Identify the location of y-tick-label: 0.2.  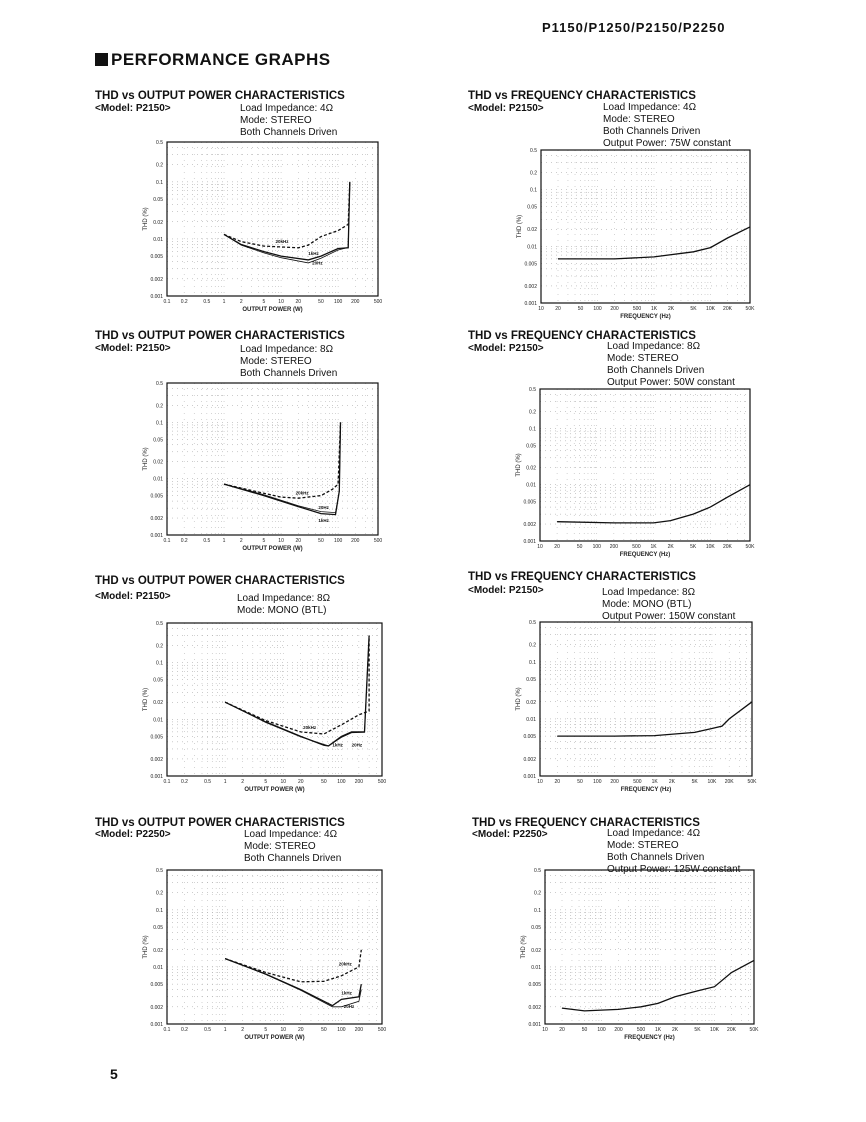
(159, 406).